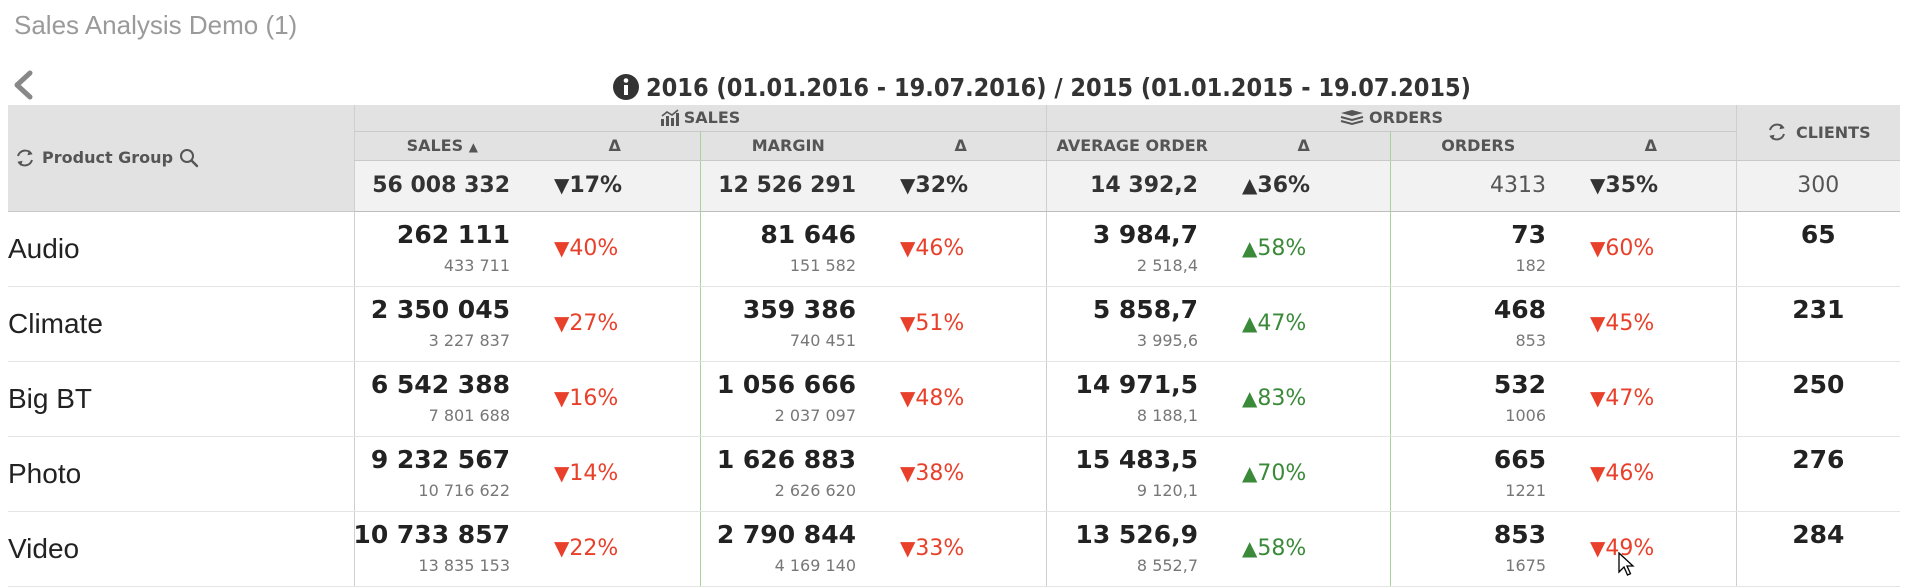 Image resolution: width=1908 pixels, height=587 pixels. Describe the element at coordinates (1818, 309) in the screenshot. I see `clients-value: 231` at that location.